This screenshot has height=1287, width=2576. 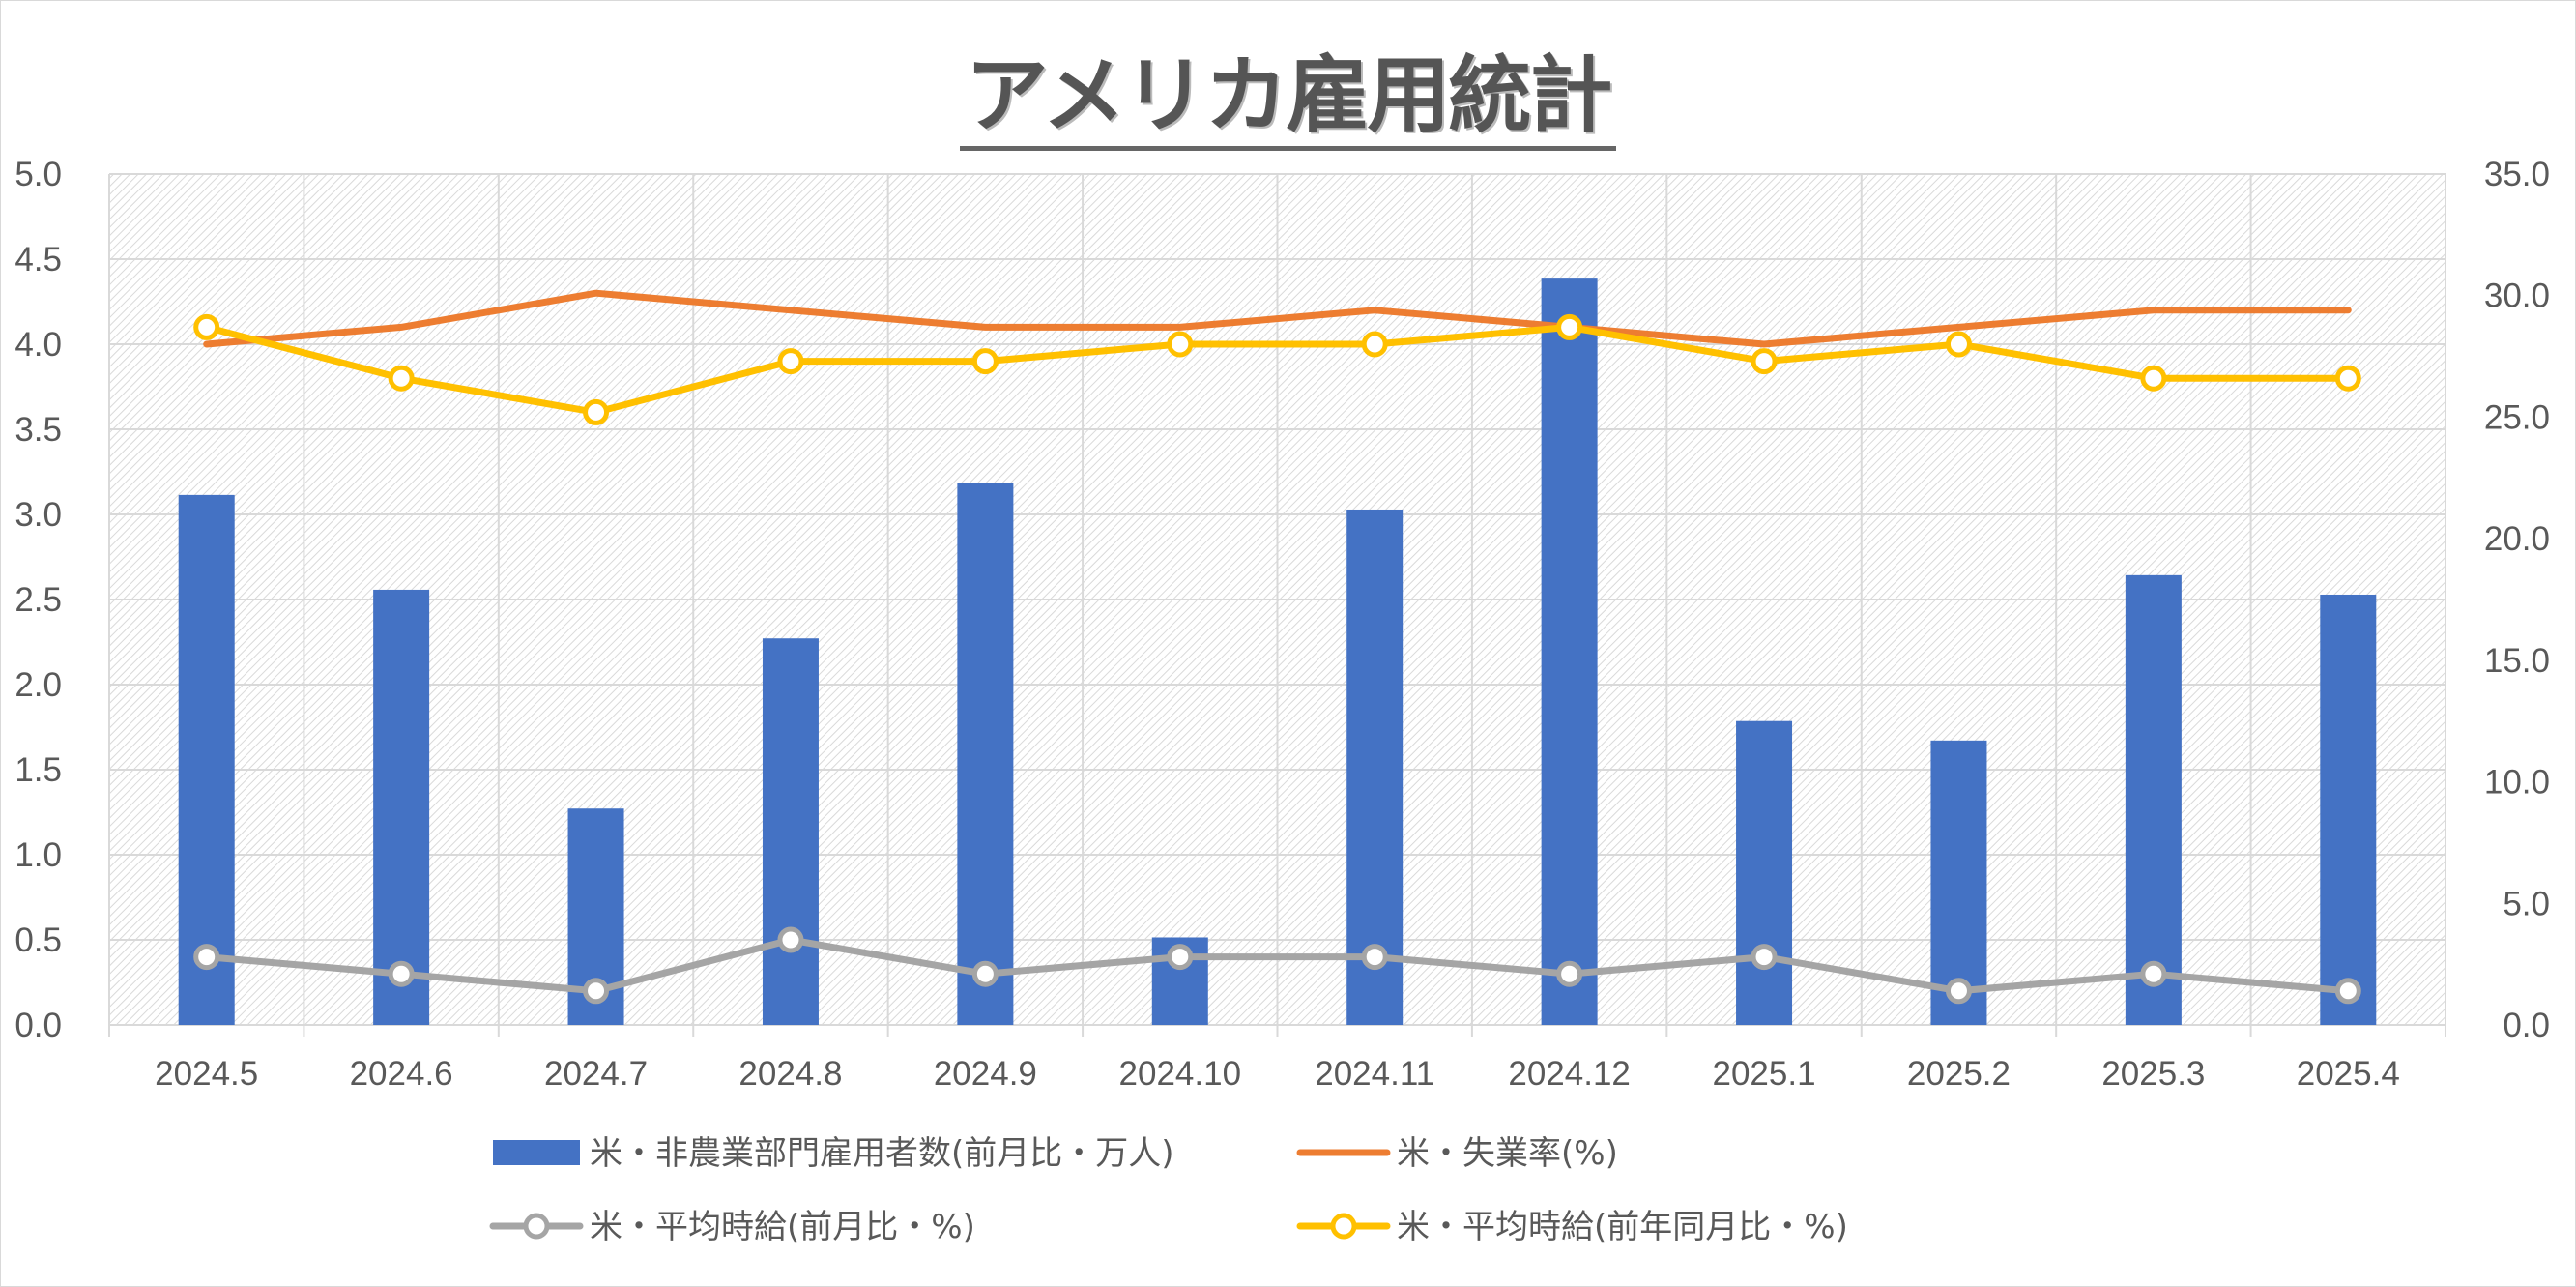 I want to click on left-tick-label: 1.0, so click(x=38, y=855).